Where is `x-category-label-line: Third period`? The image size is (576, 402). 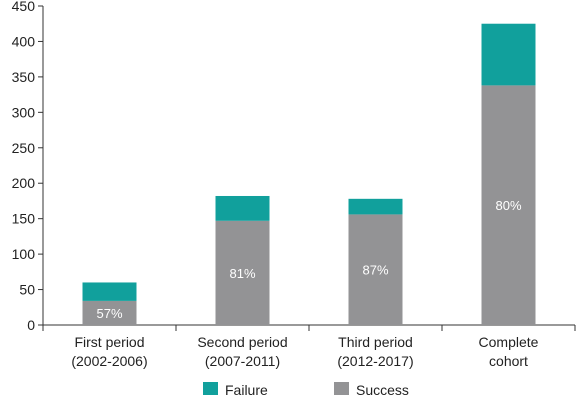 x-category-label-line: Third period is located at coordinates (375, 342).